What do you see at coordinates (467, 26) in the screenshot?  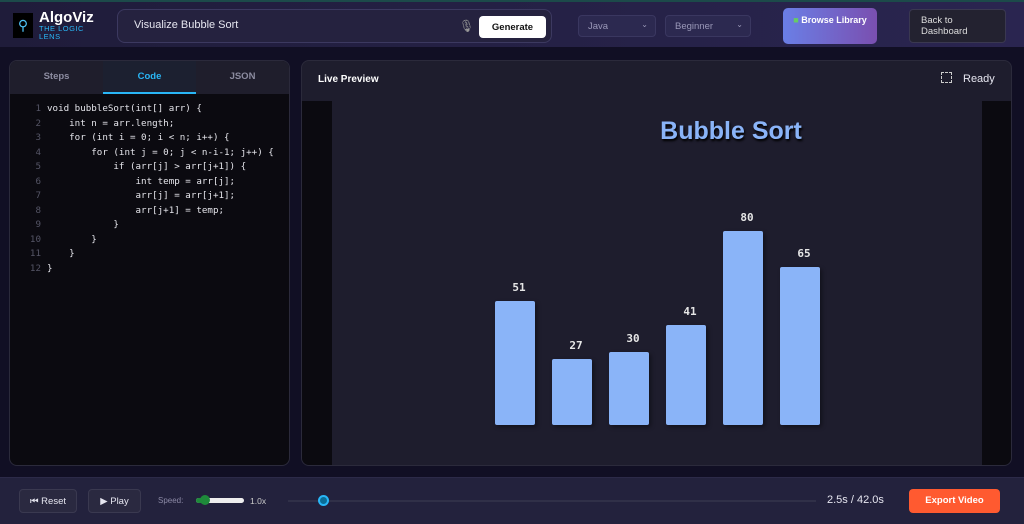 I see `microphone-icon: 🎙` at bounding box center [467, 26].